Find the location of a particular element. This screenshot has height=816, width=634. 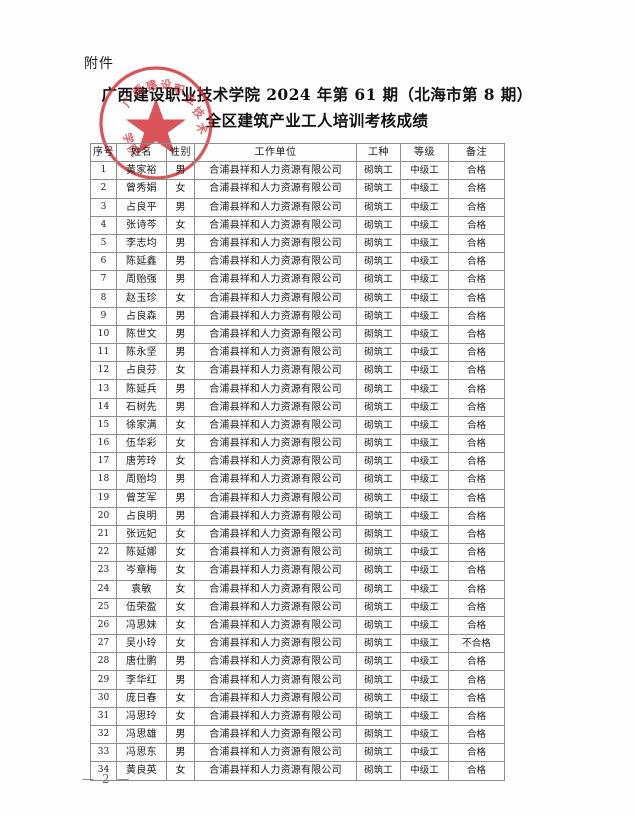

cell-index: 20 is located at coordinates (103, 516).